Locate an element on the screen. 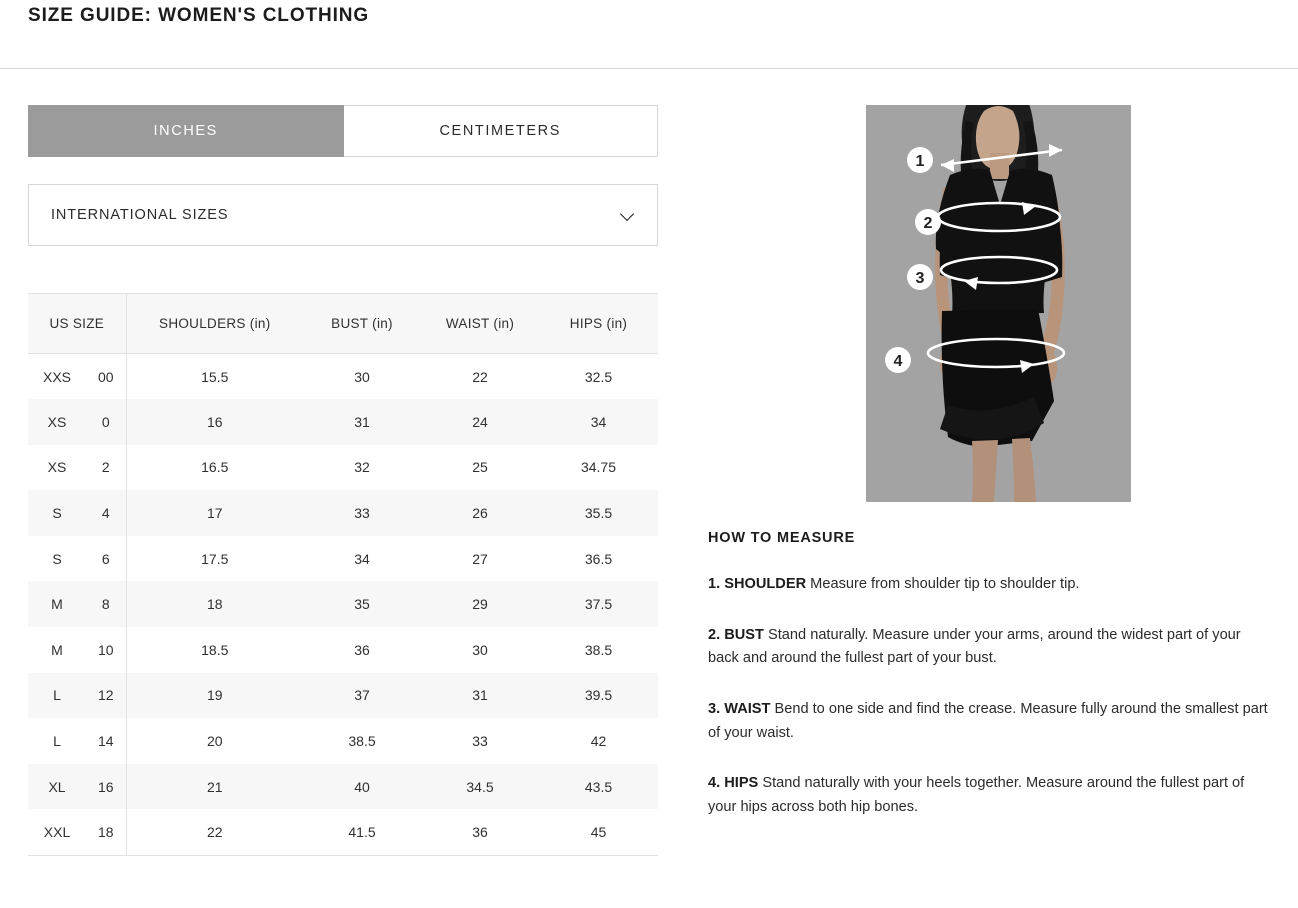  cell-bust: 33 is located at coordinates (362, 513).